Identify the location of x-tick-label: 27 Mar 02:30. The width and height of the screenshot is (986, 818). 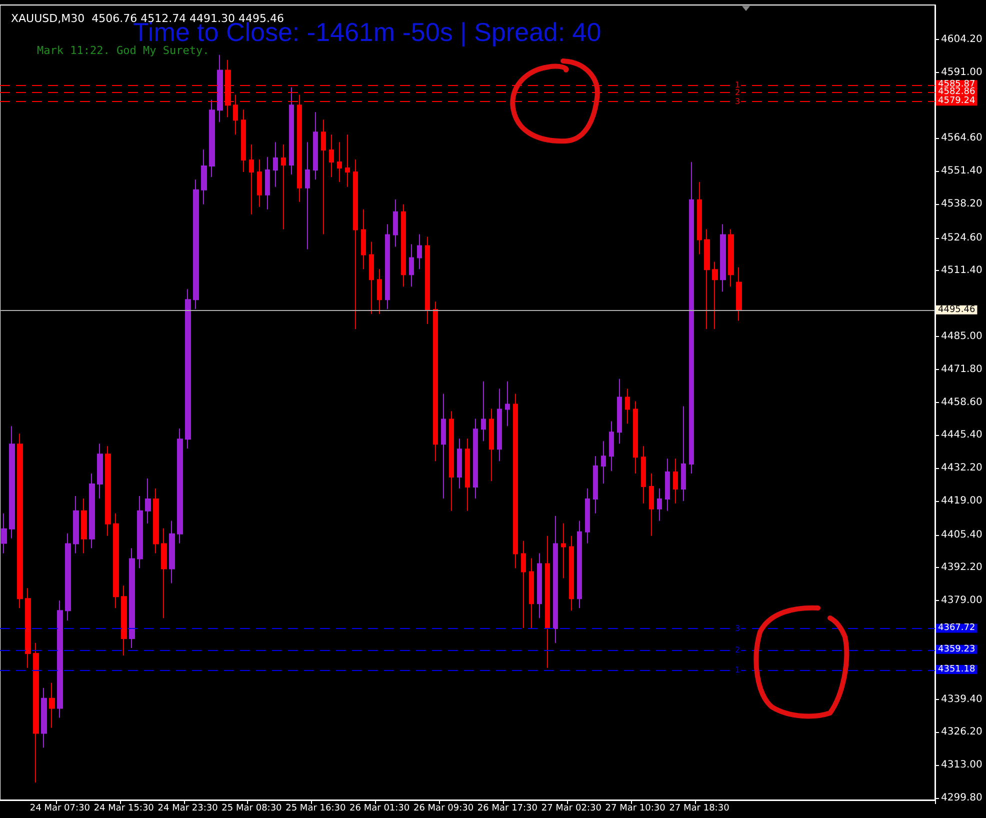
(571, 809).